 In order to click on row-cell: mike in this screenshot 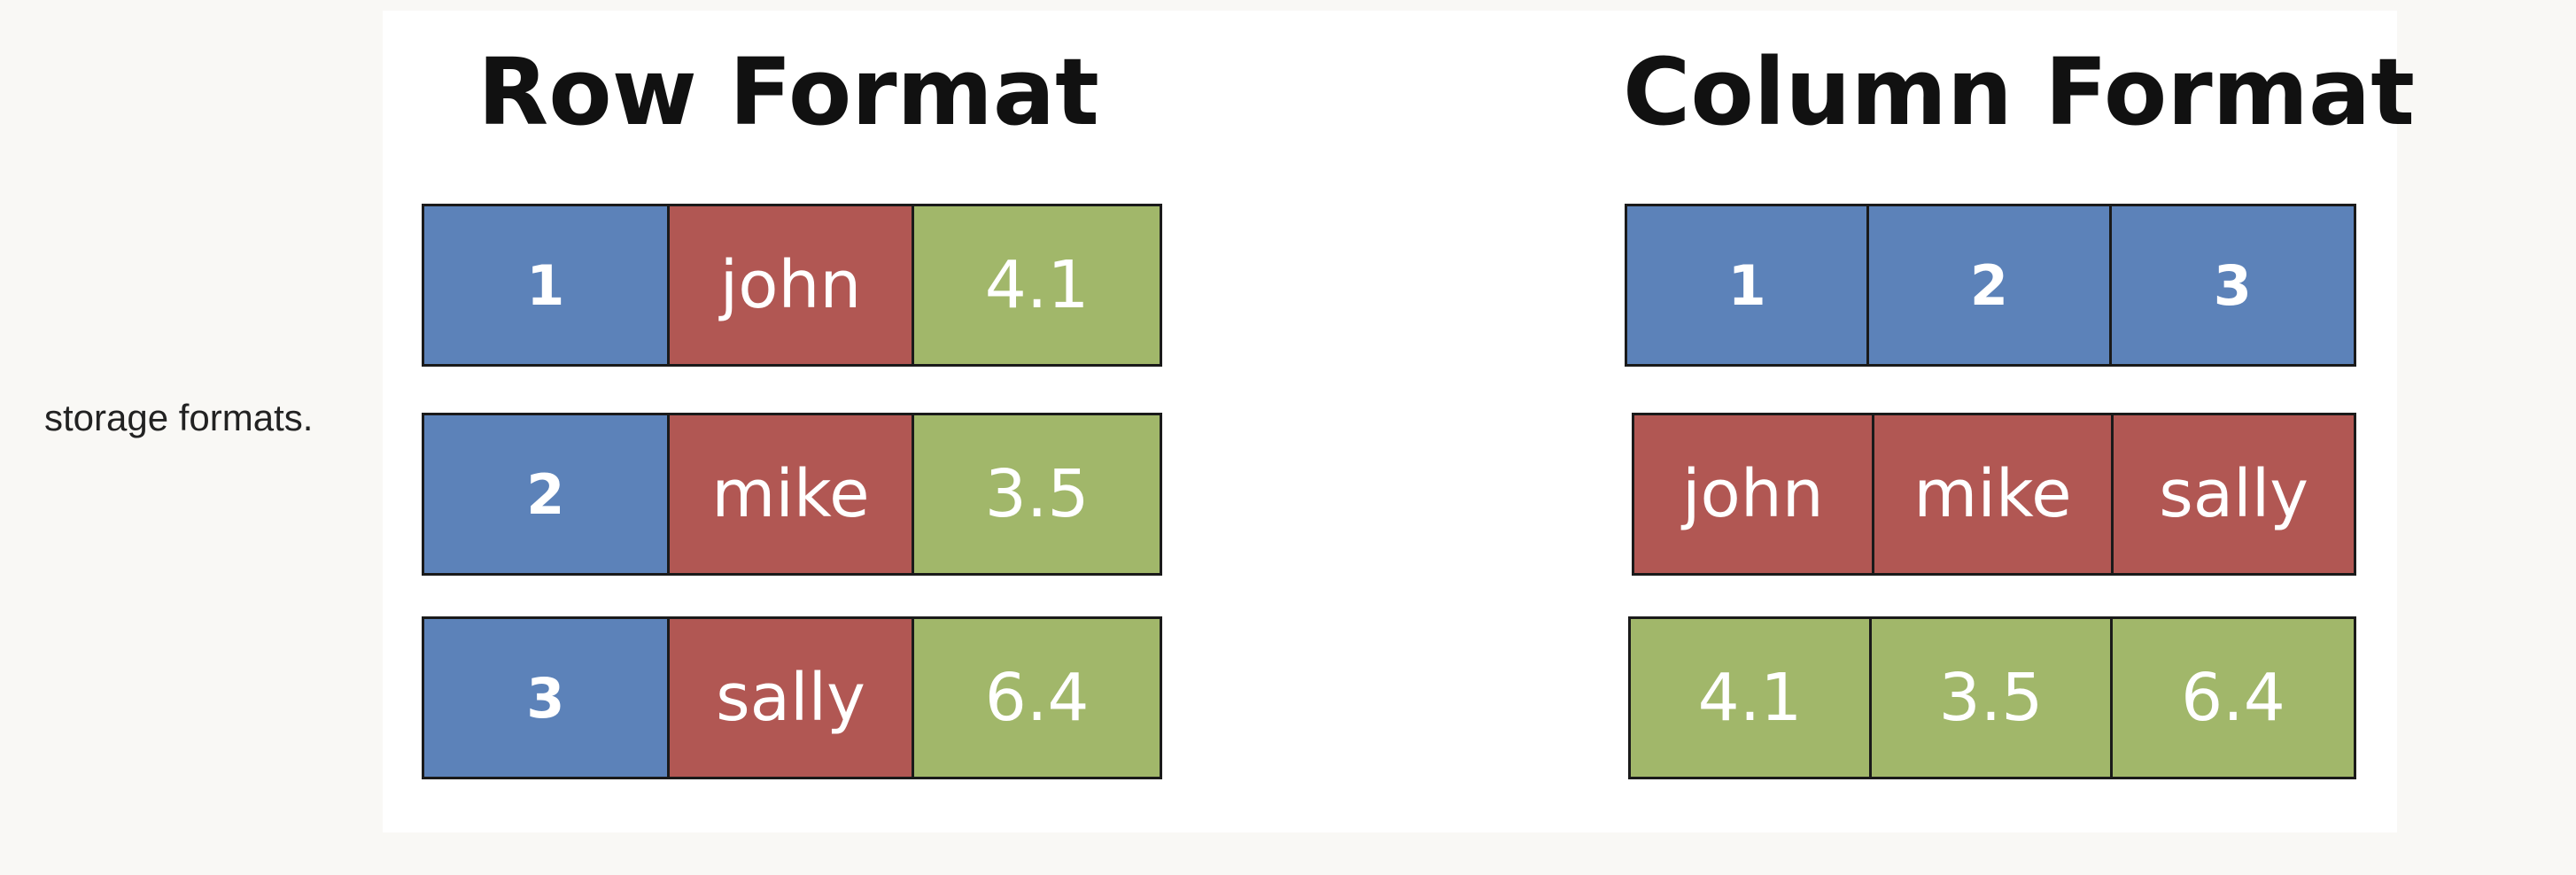, I will do `click(792, 494)`.